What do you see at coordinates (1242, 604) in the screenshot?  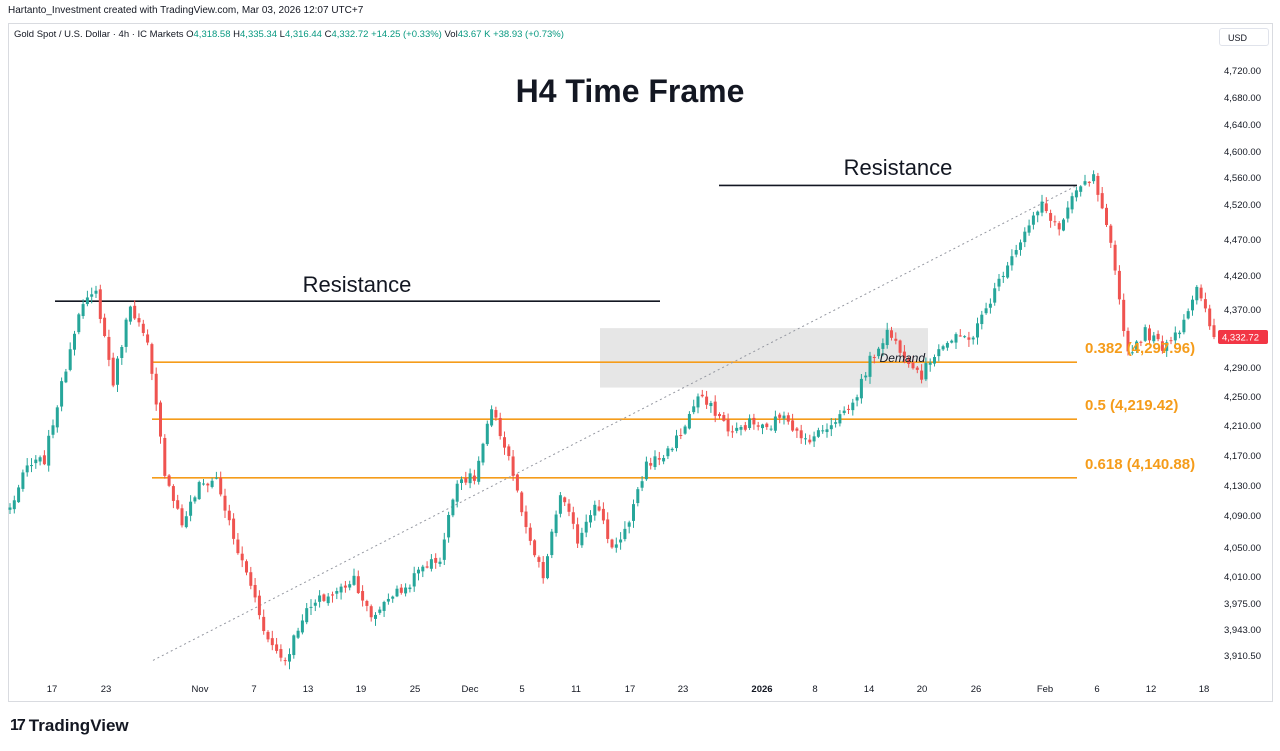 I see `price-tick-label: 3,975.00` at bounding box center [1242, 604].